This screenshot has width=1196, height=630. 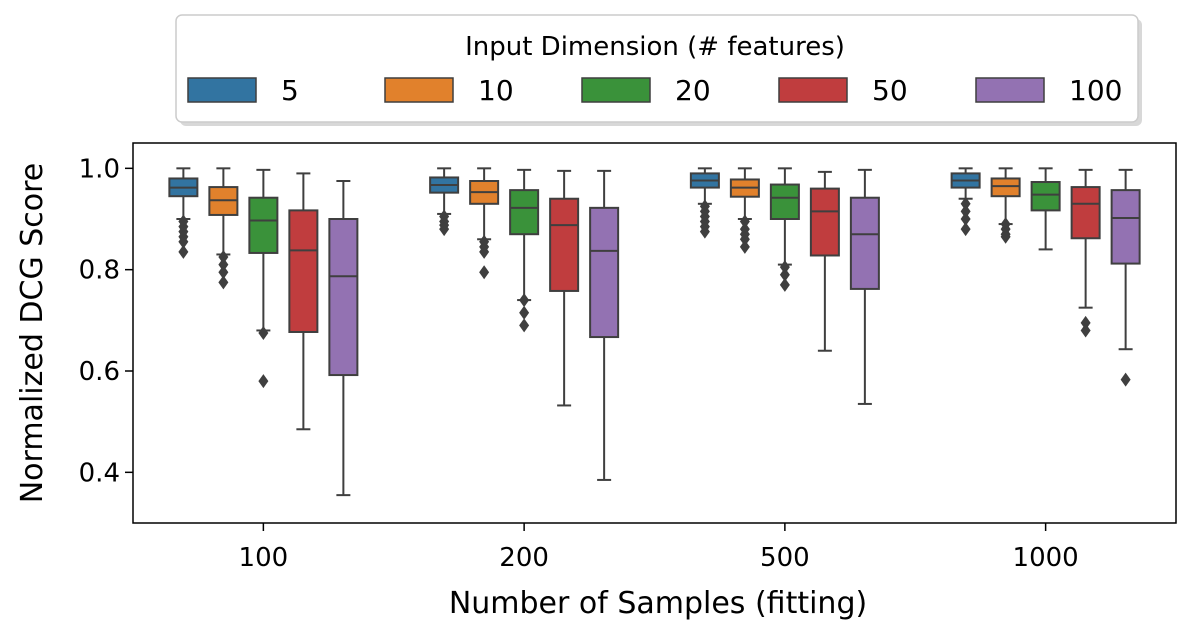 What do you see at coordinates (693, 90) in the screenshot?
I see `legend-label: 20` at bounding box center [693, 90].